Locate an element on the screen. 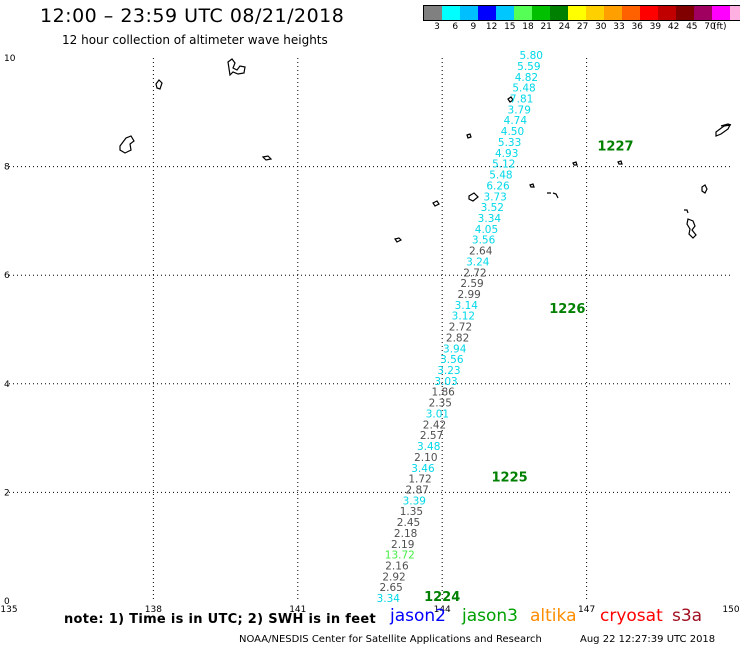 This screenshot has width=740, height=650. satellite-legend-jason3: jason3 is located at coordinates (490, 616).